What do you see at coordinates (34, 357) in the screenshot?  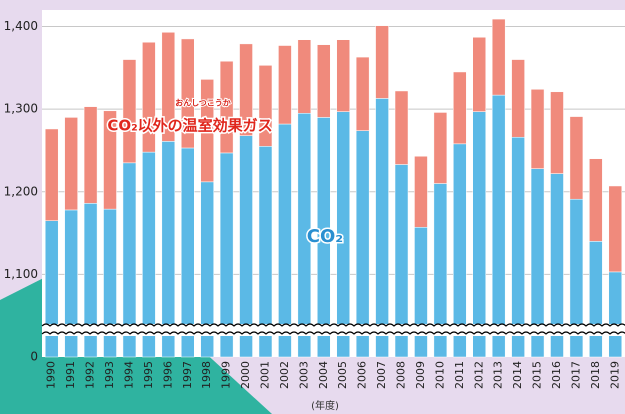 I see `y-tick-label: 0` at bounding box center [34, 357].